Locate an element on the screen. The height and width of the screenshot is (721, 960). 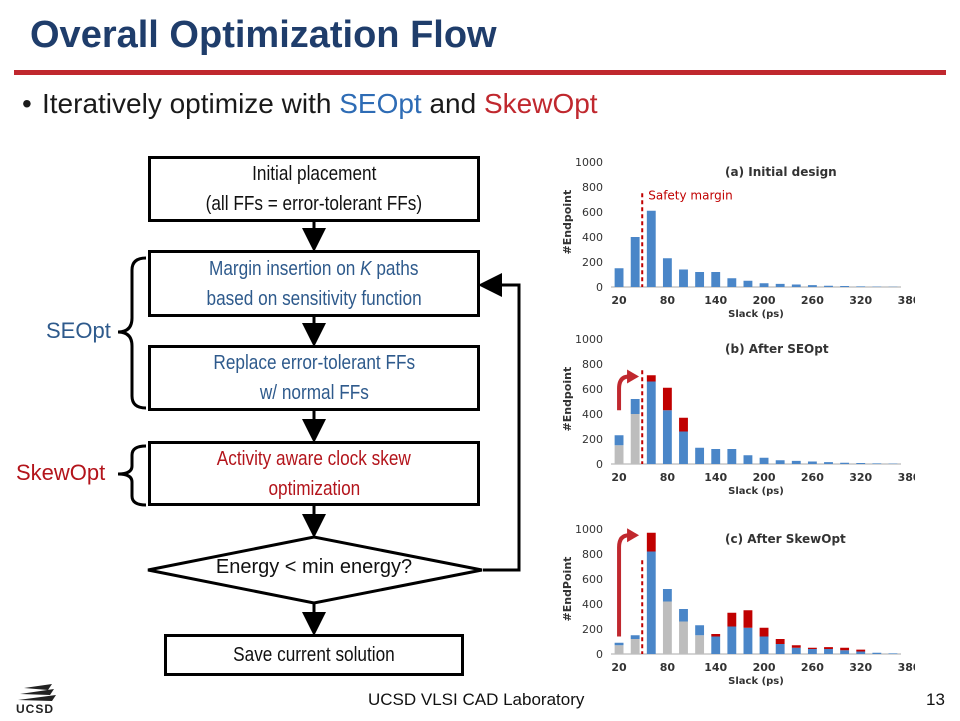
replace-ffs-box: Replace error-tolerant FFs w/ normal FFs is located at coordinates (314, 378).